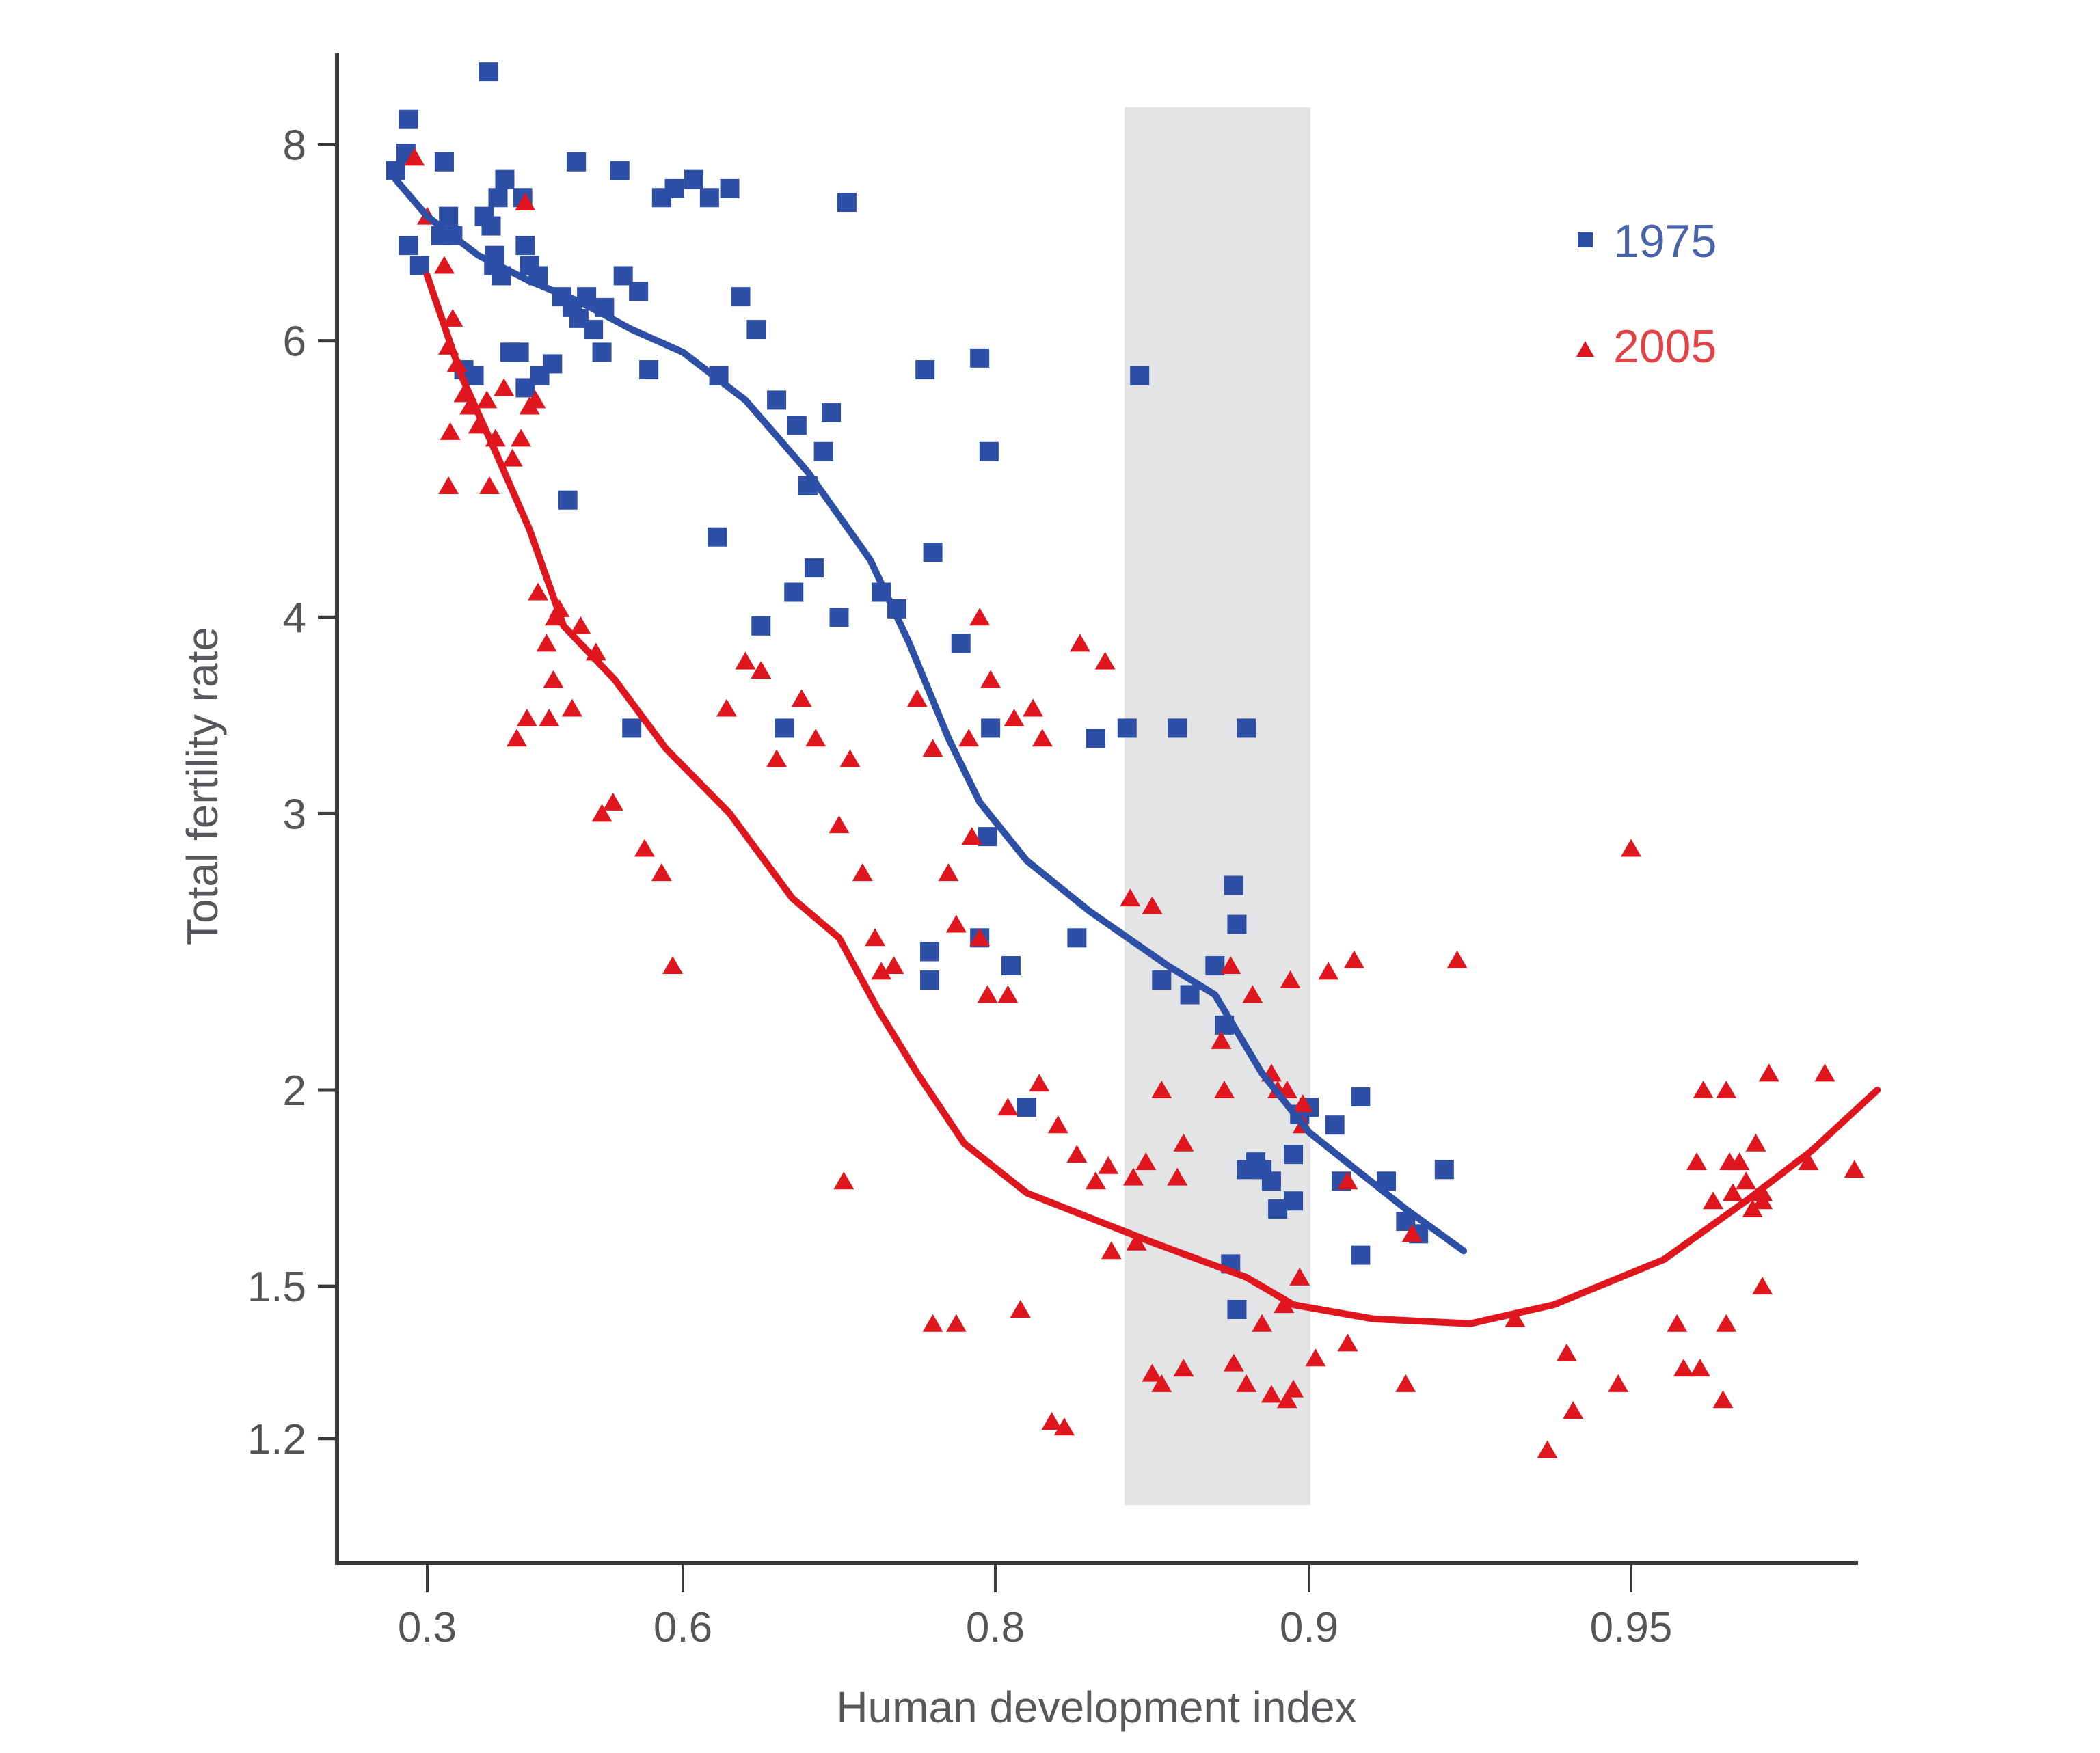 This screenshot has width=2100, height=1753. What do you see at coordinates (1647, 346) in the screenshot?
I see `legend-item-2005: 2005` at bounding box center [1647, 346].